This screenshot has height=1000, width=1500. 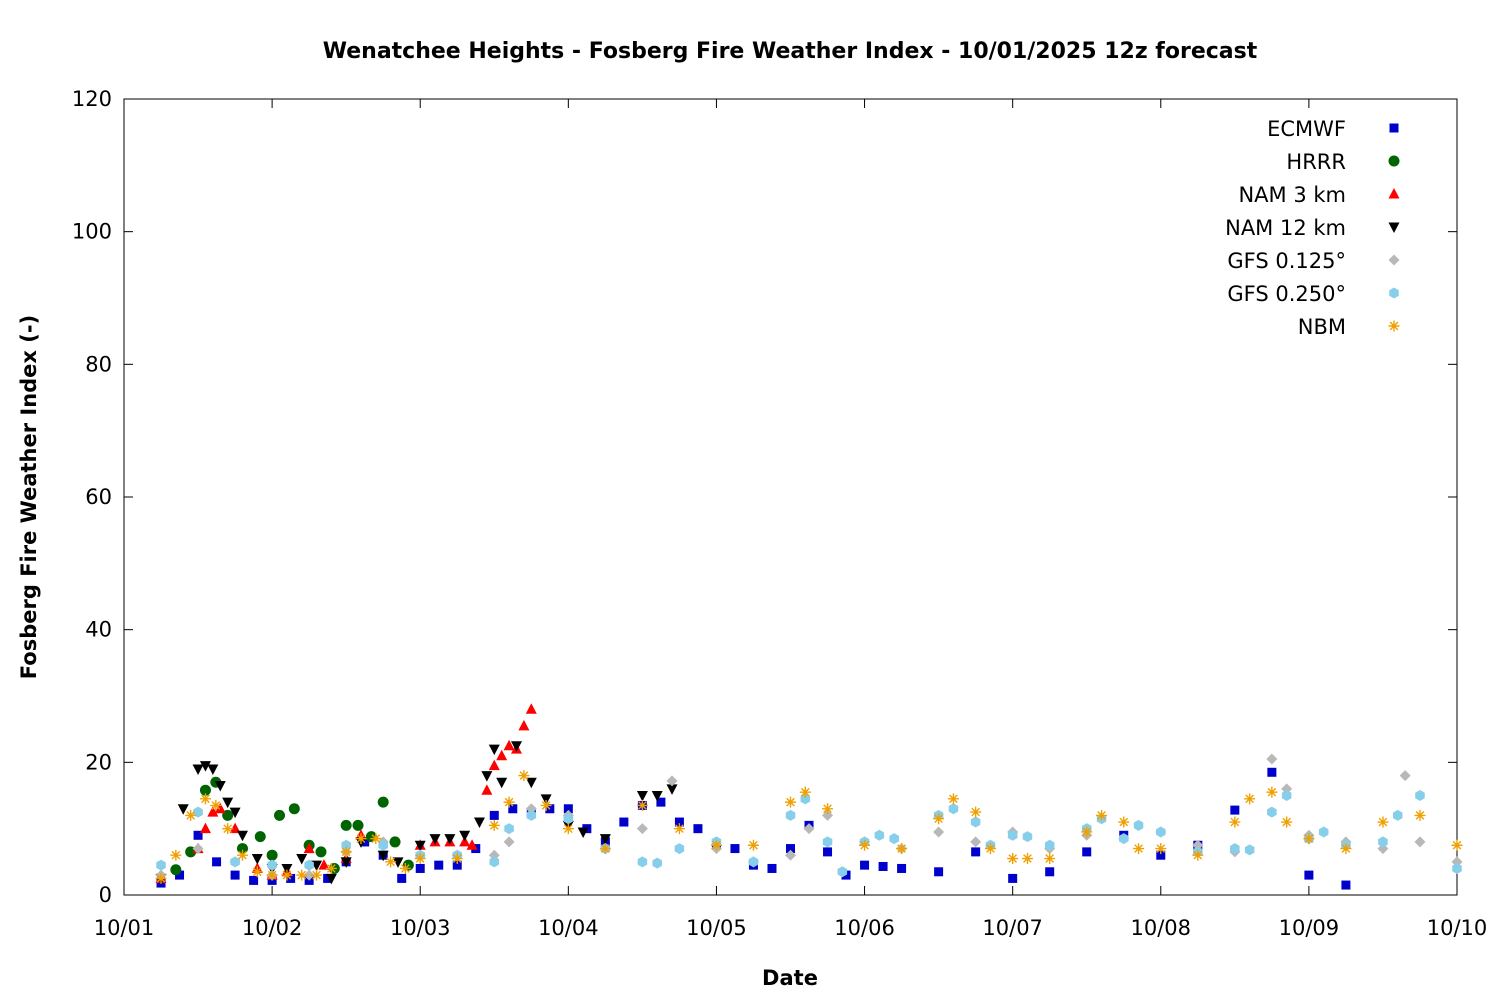 I want to click on x-tick-label: 10/07, so click(x=1012, y=928).